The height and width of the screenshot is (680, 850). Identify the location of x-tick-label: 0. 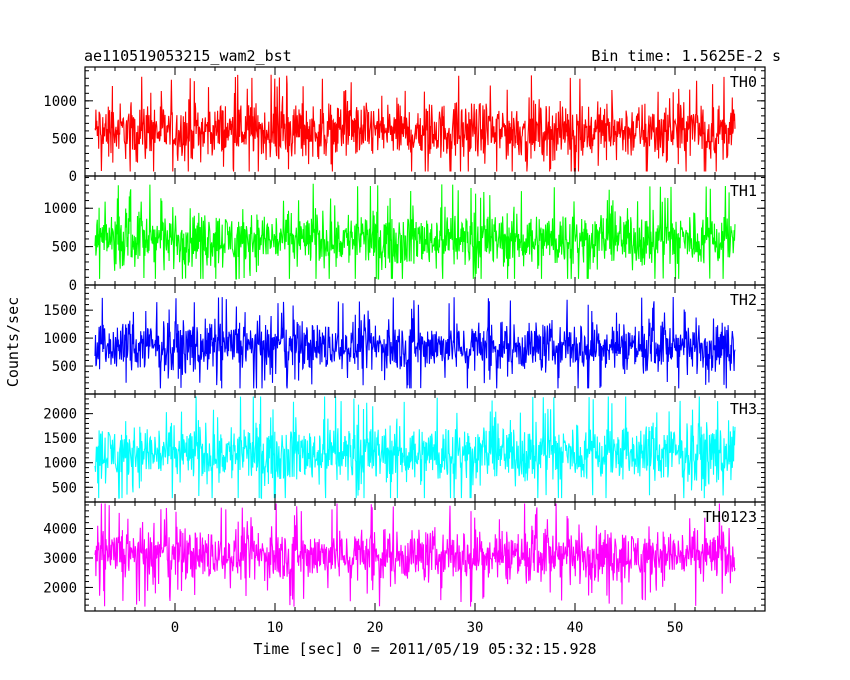
(175, 628).